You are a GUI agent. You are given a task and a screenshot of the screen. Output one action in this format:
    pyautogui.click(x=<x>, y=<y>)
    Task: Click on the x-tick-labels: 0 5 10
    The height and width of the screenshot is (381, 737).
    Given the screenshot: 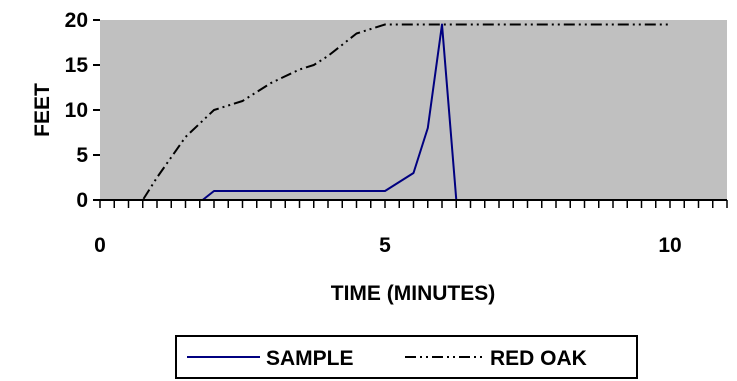 What is the action you would take?
    pyautogui.click(x=388, y=245)
    